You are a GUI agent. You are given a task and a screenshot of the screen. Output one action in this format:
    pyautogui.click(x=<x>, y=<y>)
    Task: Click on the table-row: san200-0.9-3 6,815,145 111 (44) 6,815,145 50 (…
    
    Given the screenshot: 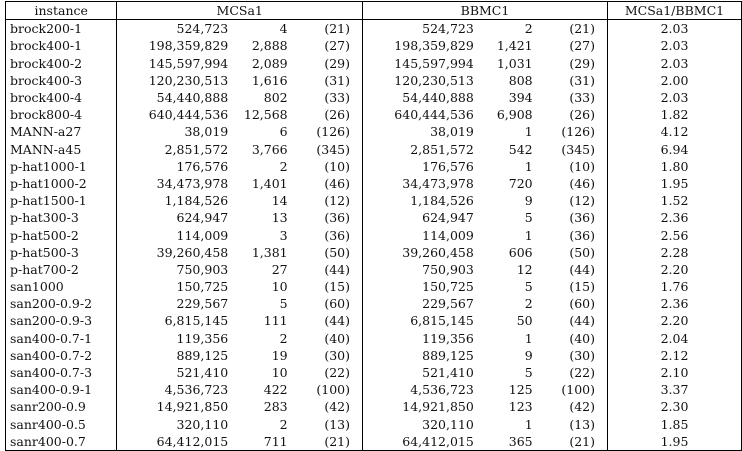 What is the action you would take?
    pyautogui.click(x=374, y=321)
    